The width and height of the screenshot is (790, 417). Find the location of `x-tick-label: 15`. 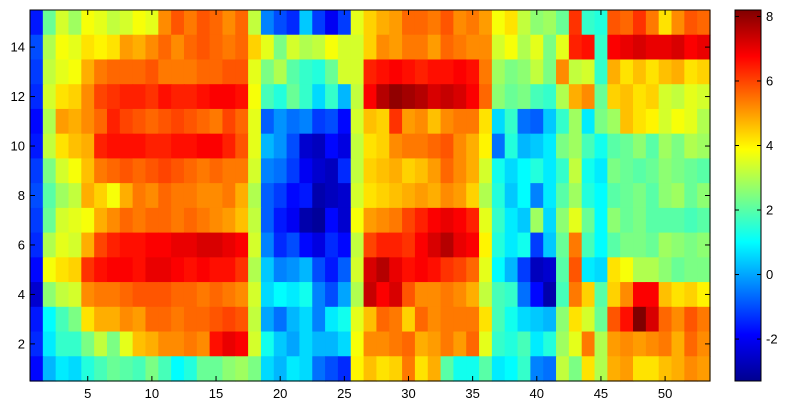

x-tick-label: 15 is located at coordinates (216, 393).